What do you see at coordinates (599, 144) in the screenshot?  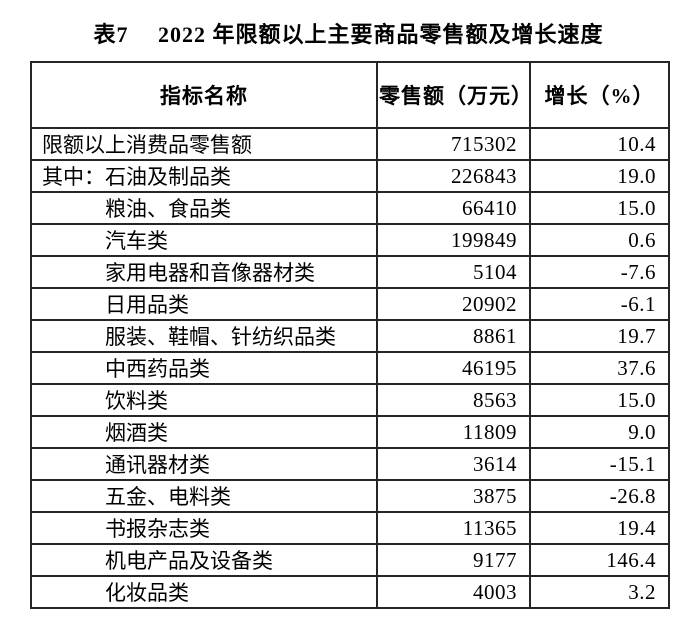 I see `row-growth-value: 10.4` at bounding box center [599, 144].